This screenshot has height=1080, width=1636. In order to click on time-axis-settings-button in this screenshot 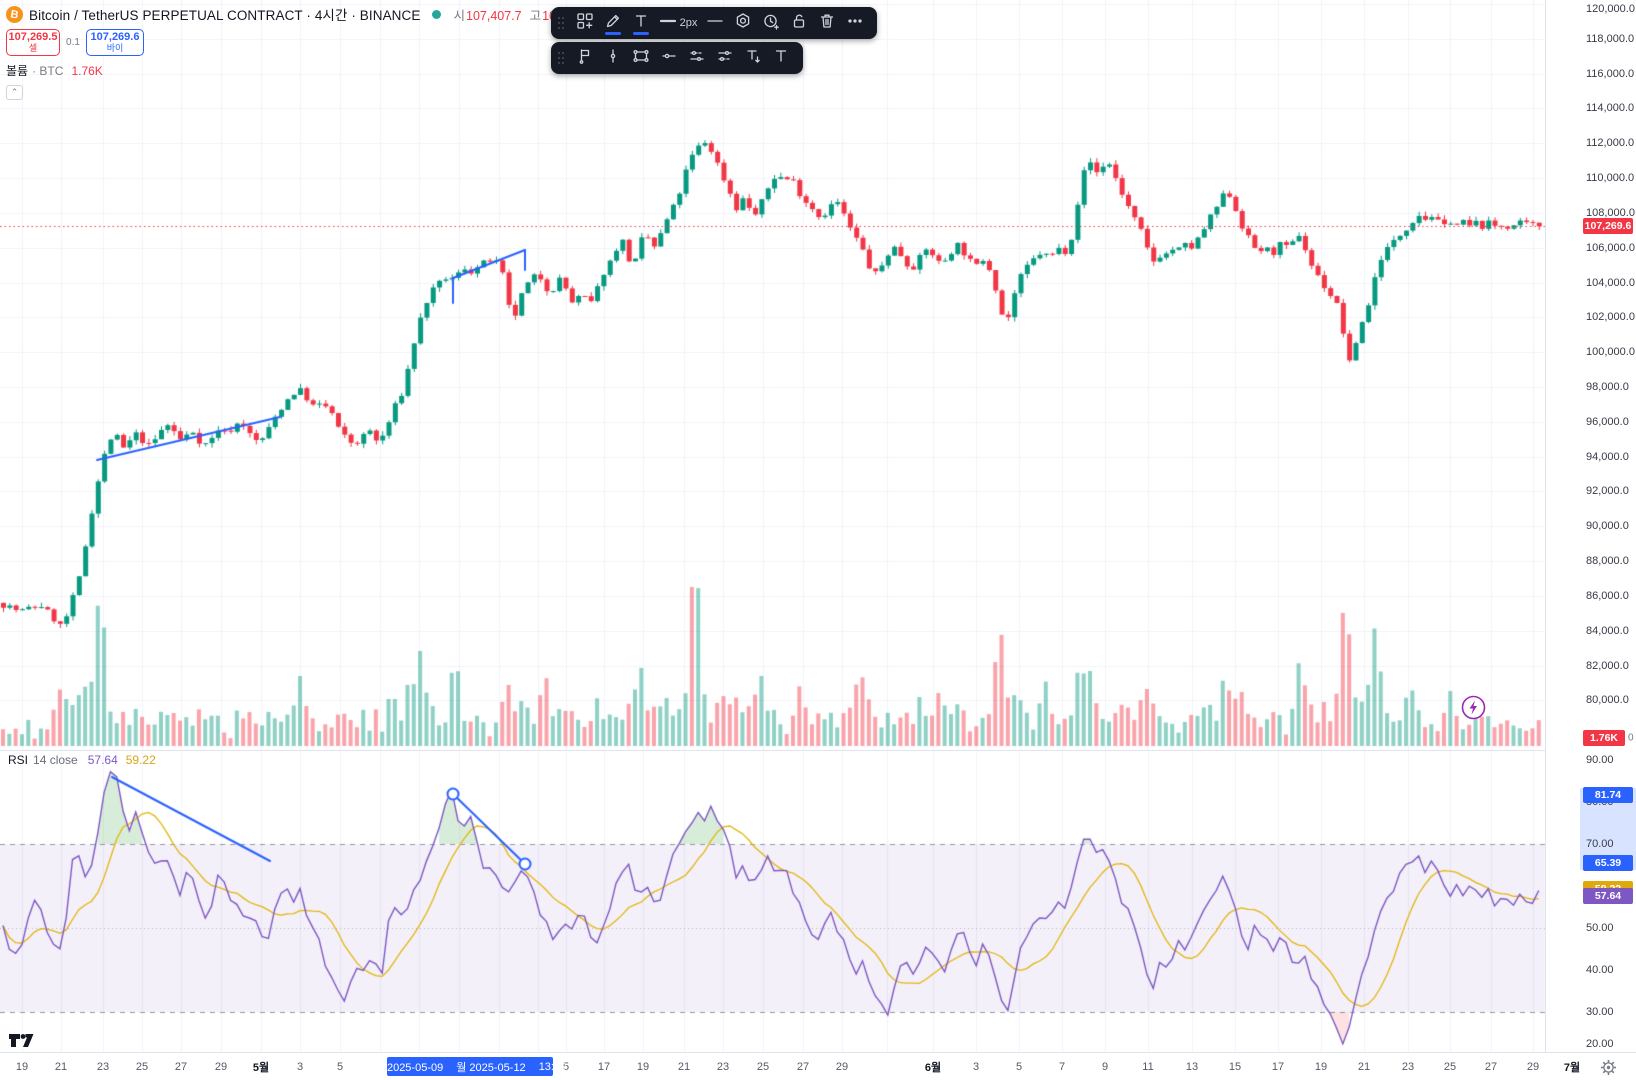, I will do `click(1608, 1067)`.